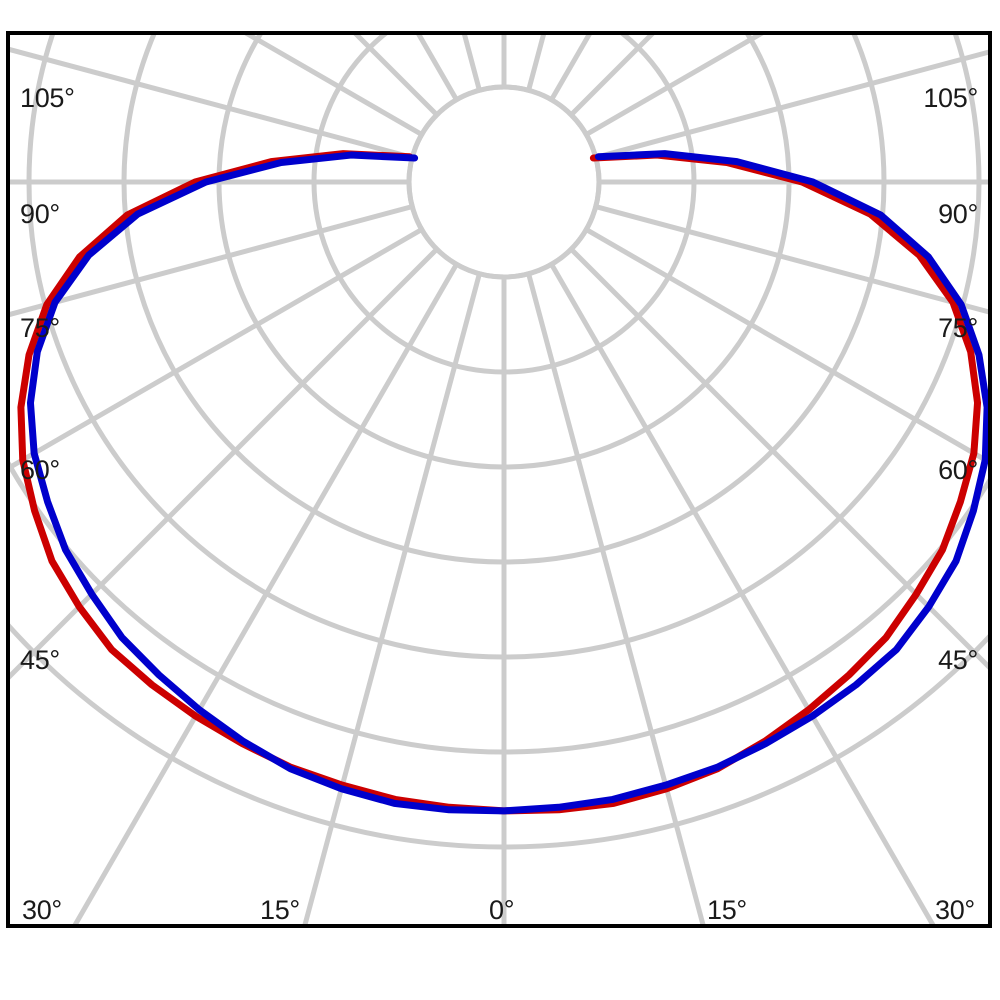 Image resolution: width=1000 pixels, height=1000 pixels. Describe the element at coordinates (42, 910) in the screenshot. I see `axis-label-bottom-30-left: 30°` at that location.